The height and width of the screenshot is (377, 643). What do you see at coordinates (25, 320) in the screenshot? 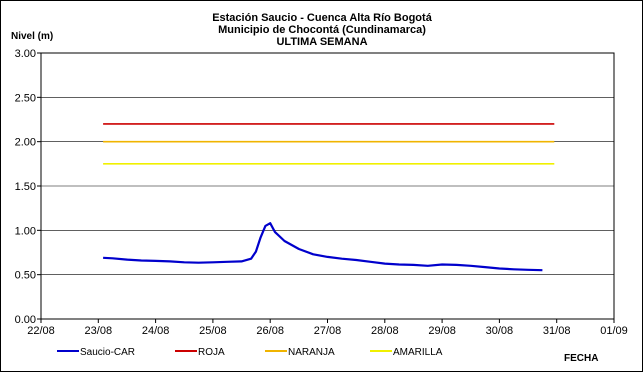
I see `y-tick-label: 0.00` at bounding box center [25, 320].